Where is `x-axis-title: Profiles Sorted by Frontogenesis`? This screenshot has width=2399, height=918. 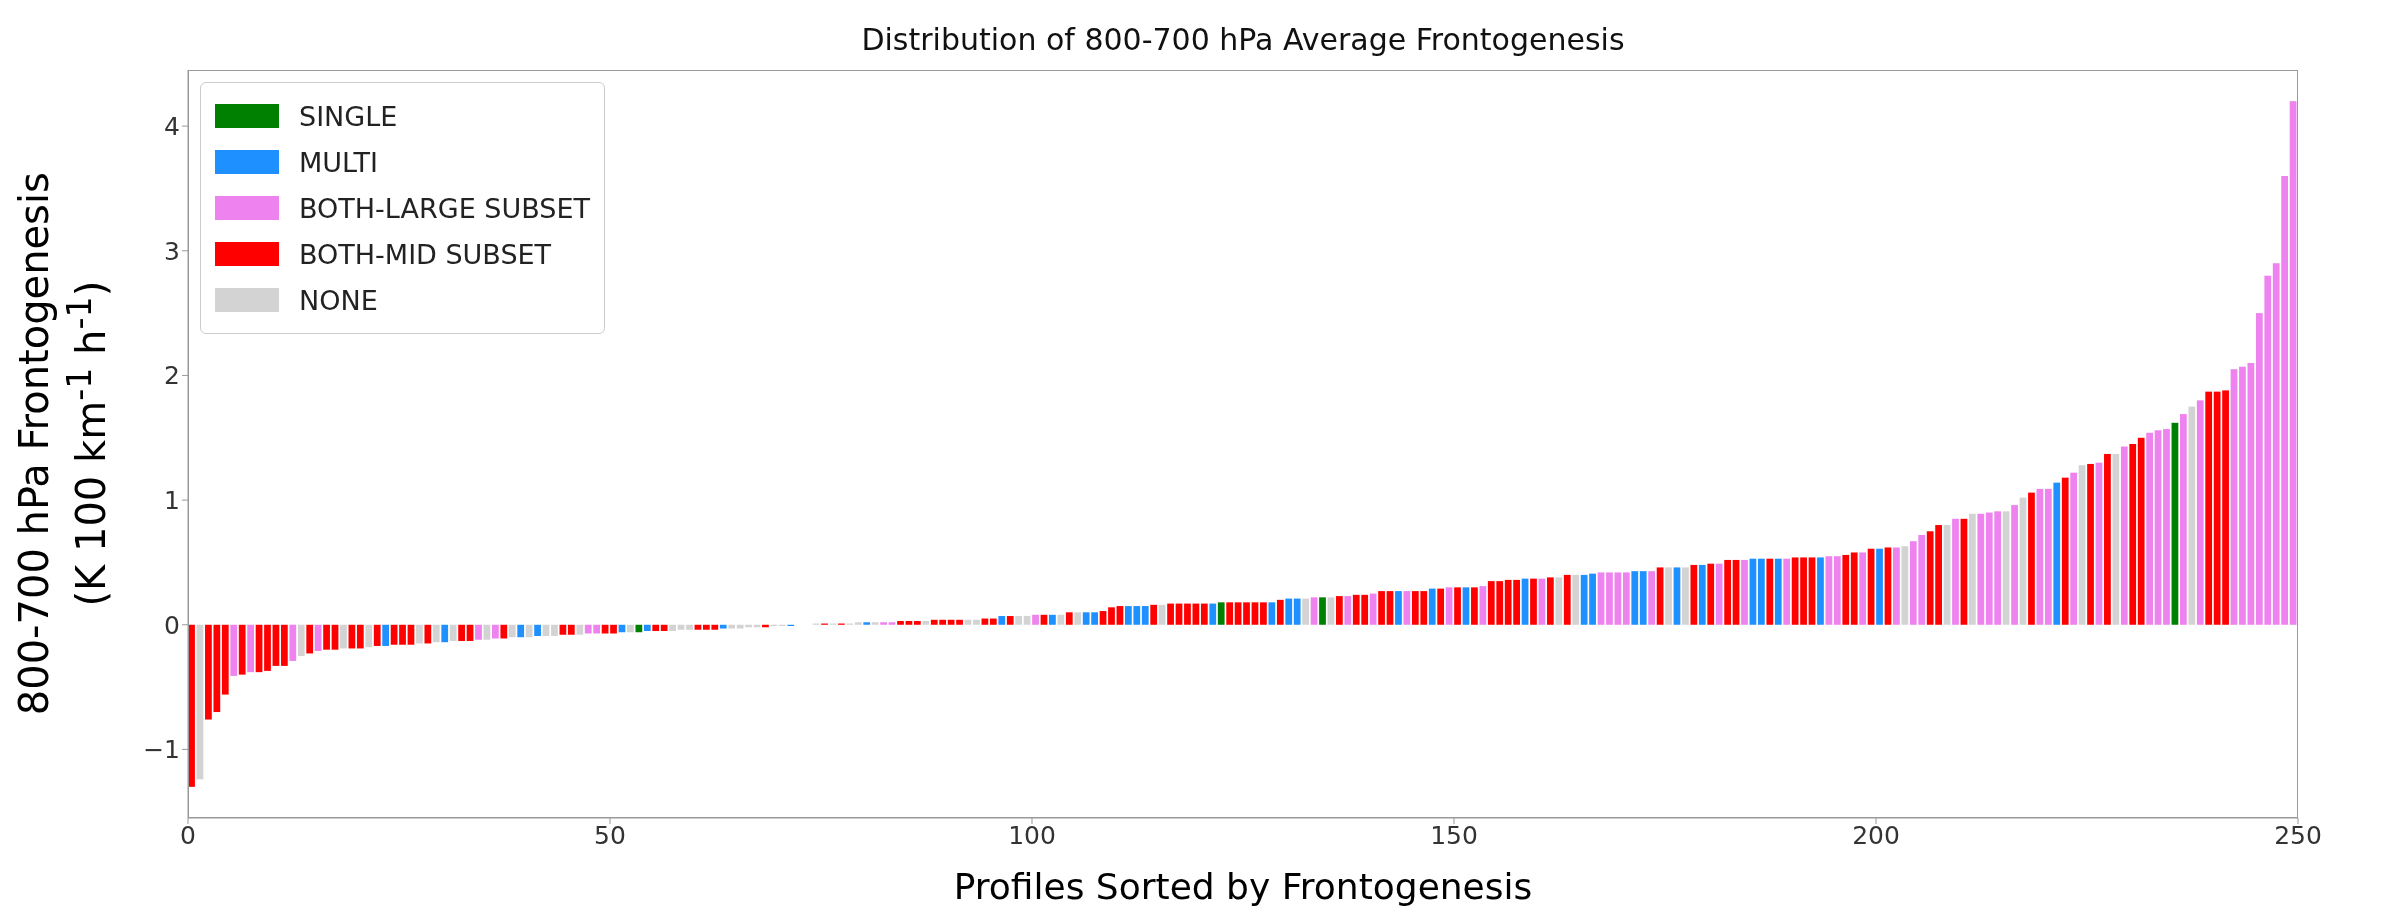 x-axis-title: Profiles Sorted by Frontogenesis is located at coordinates (1243, 886).